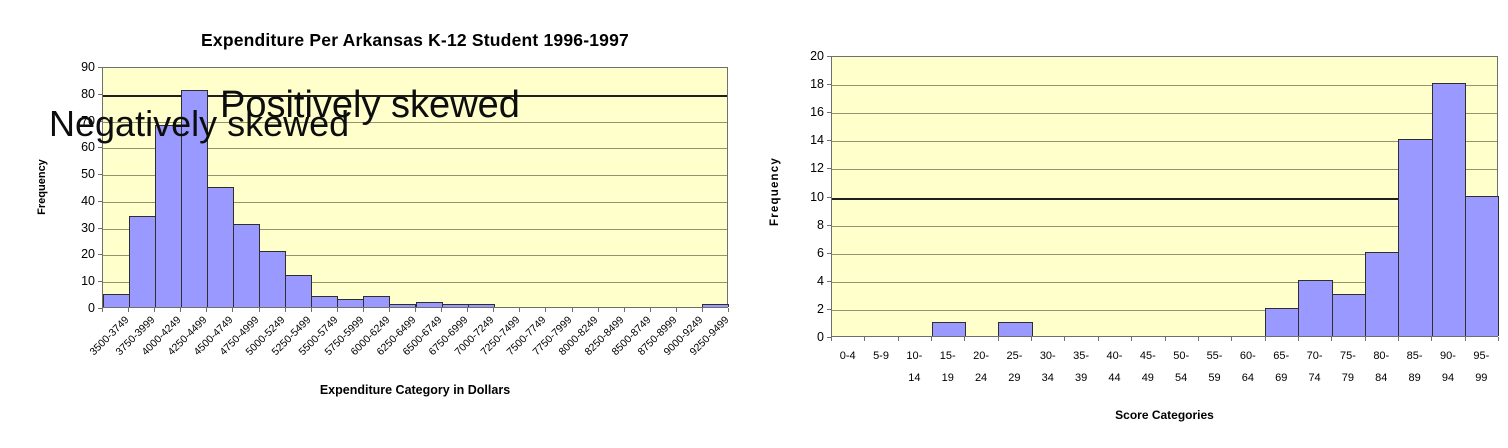 Image resolution: width=1508 pixels, height=448 pixels. I want to click on x-tick-label: 90- 94, so click(1448, 367).